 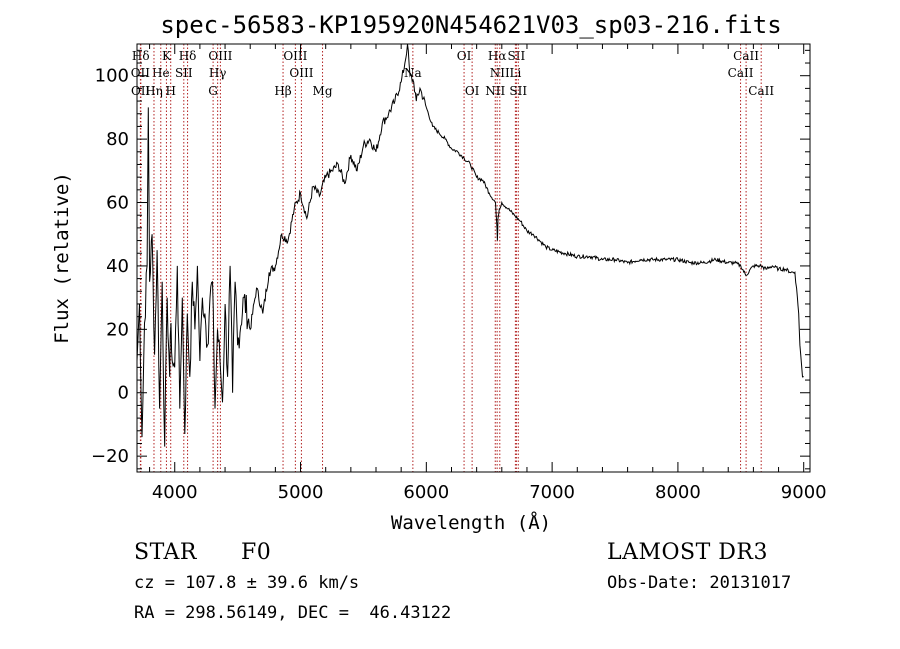 I want to click on survey-name: LAMOST DR3, so click(x=687, y=552).